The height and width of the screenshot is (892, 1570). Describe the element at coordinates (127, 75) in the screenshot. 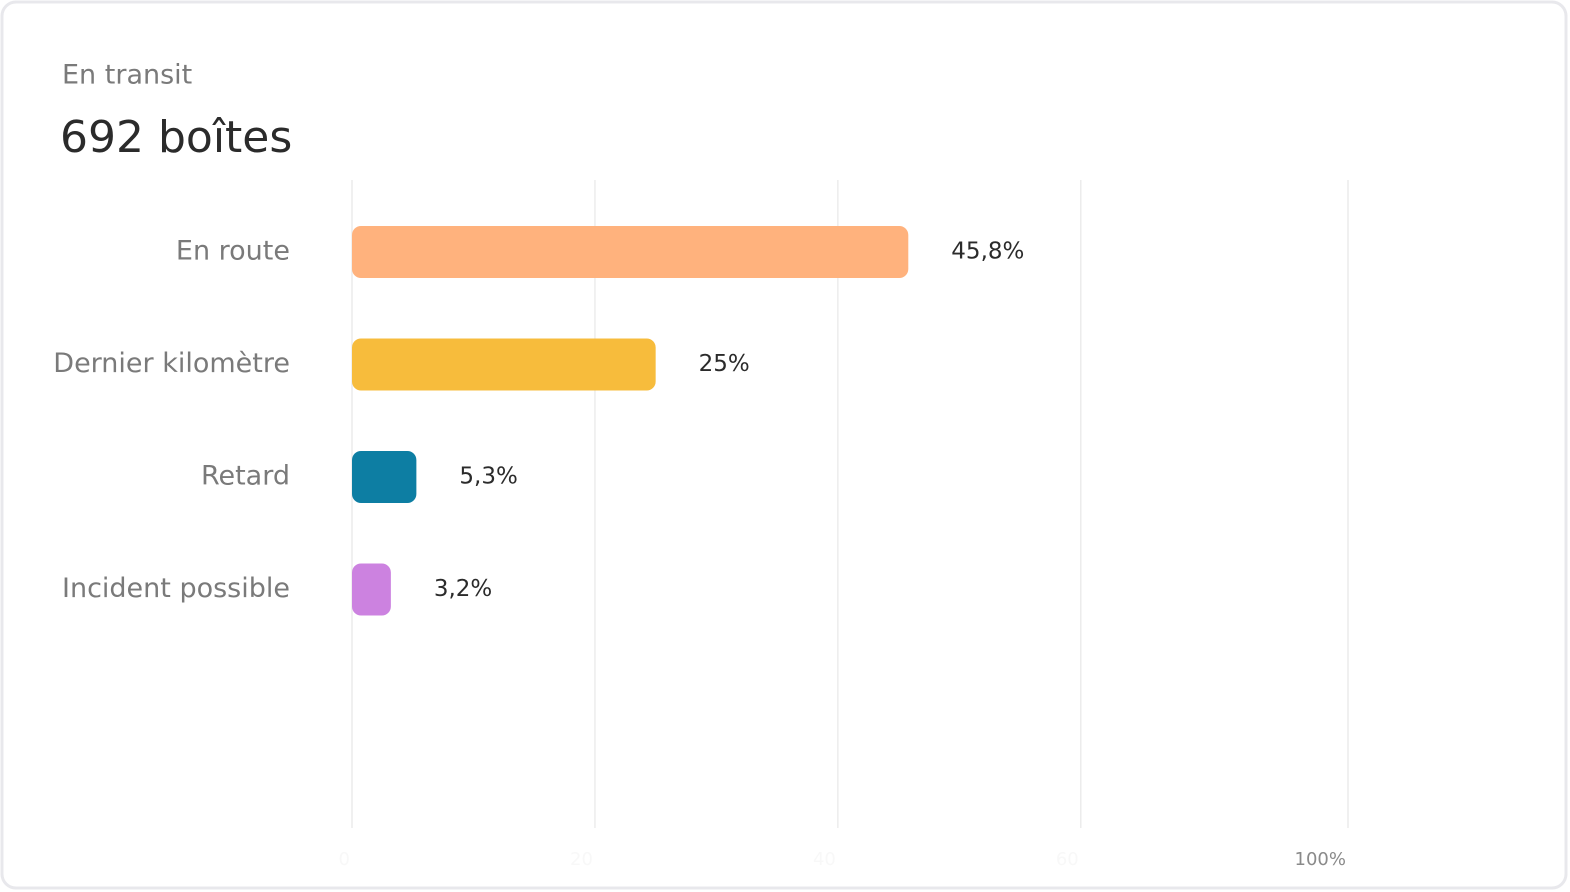

I see `card-subtitle: En transit` at that location.